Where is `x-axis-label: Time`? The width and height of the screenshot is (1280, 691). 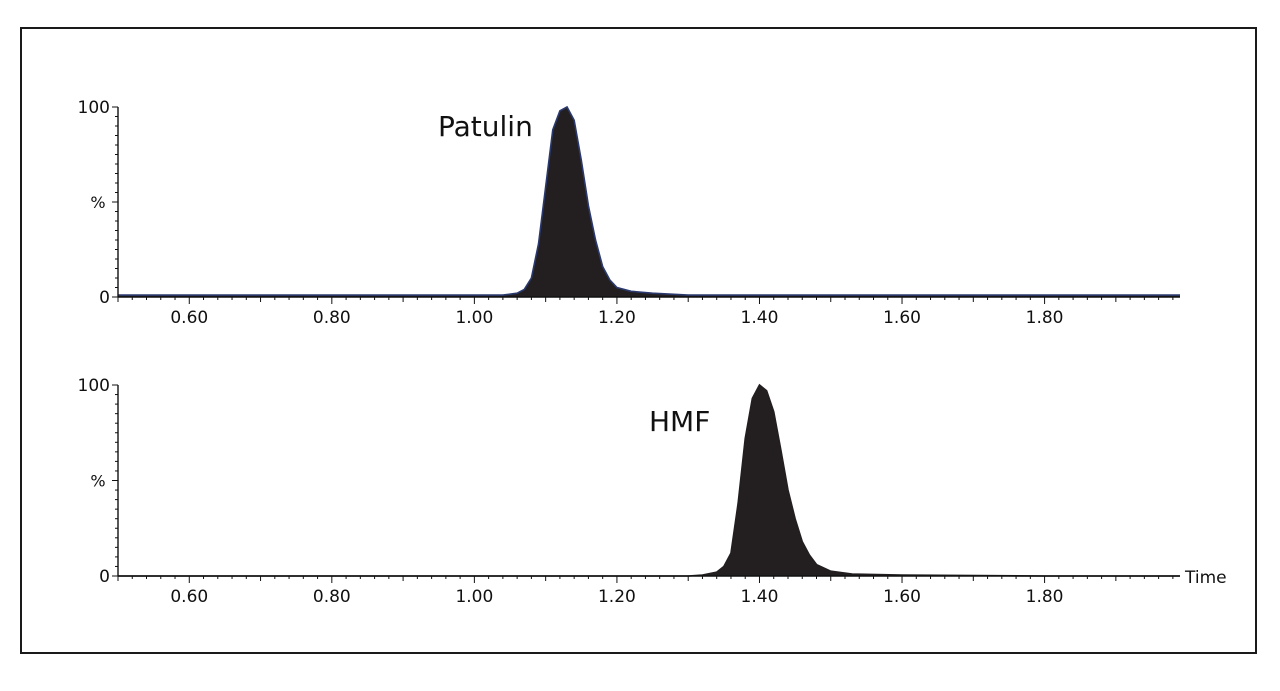 x-axis-label: Time is located at coordinates (1205, 578).